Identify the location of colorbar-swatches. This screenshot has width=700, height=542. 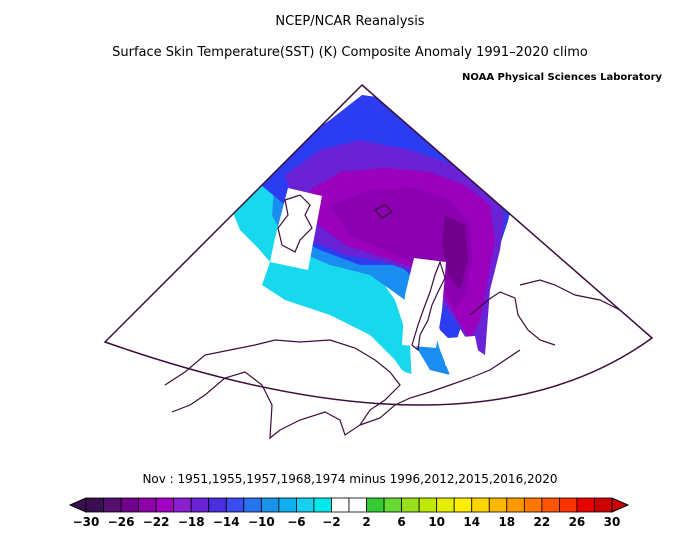
(349, 505).